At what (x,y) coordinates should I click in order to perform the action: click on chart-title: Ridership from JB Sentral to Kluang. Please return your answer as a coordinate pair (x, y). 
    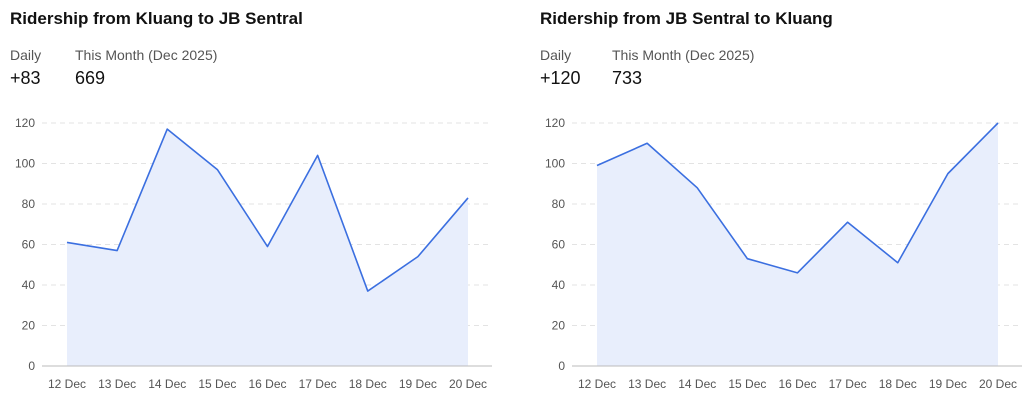
    Looking at the image, I should click on (686, 18).